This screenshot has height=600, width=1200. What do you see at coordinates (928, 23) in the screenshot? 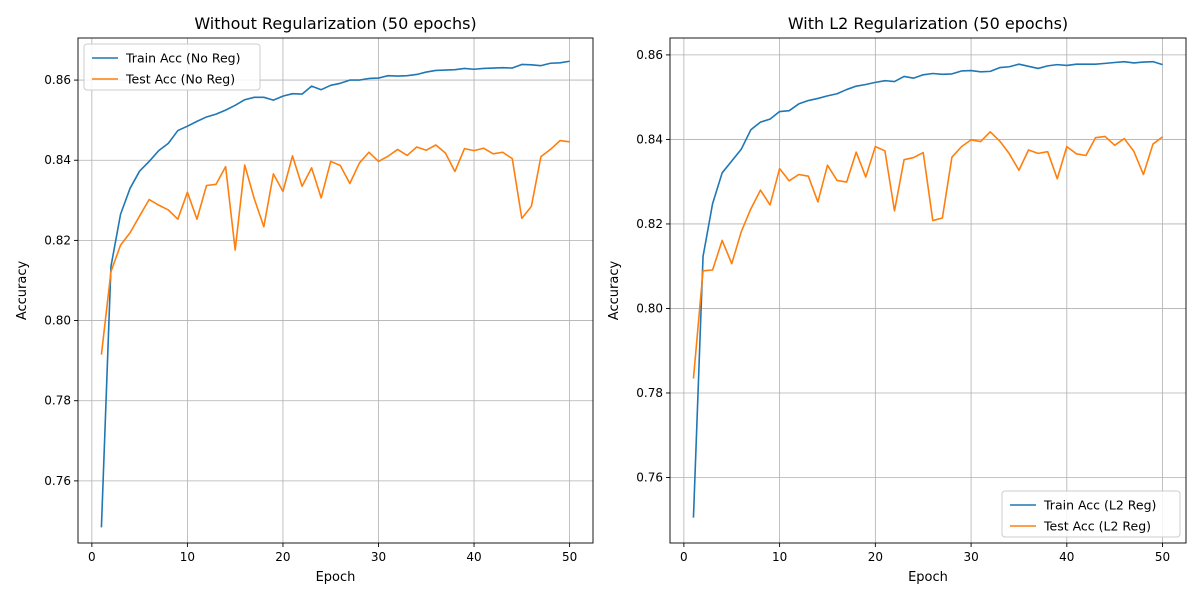
I see `chart-title: With L2 Regularization (50 epochs)` at bounding box center [928, 23].